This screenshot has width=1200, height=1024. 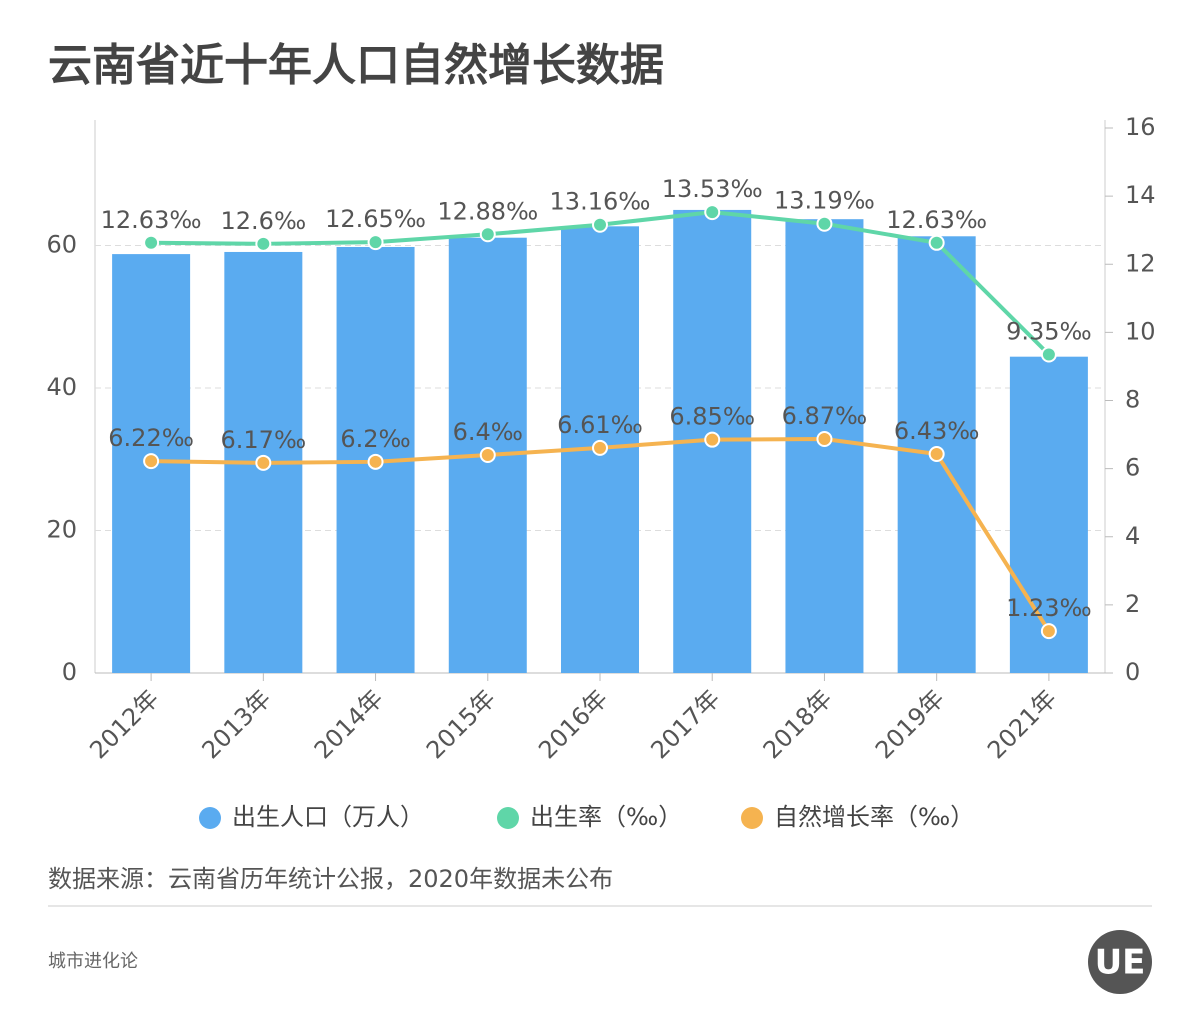 I want to click on y-tick-label: 0, so click(x=69, y=672).